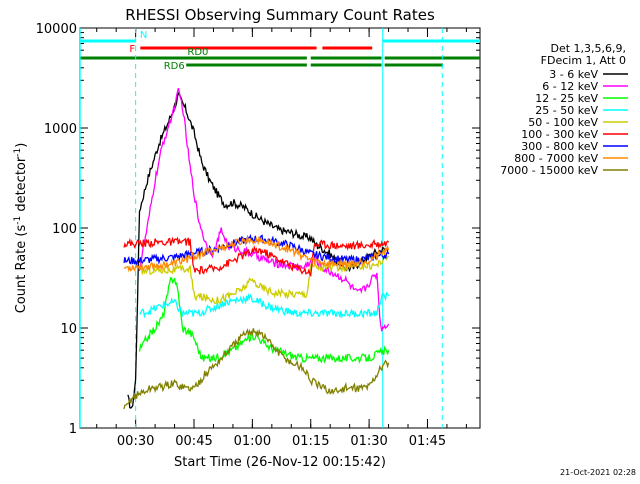 Image resolution: width=640 pixels, height=484 pixels. Describe the element at coordinates (21, 186) in the screenshot. I see `y-axis-label-mid: detector` at that location.